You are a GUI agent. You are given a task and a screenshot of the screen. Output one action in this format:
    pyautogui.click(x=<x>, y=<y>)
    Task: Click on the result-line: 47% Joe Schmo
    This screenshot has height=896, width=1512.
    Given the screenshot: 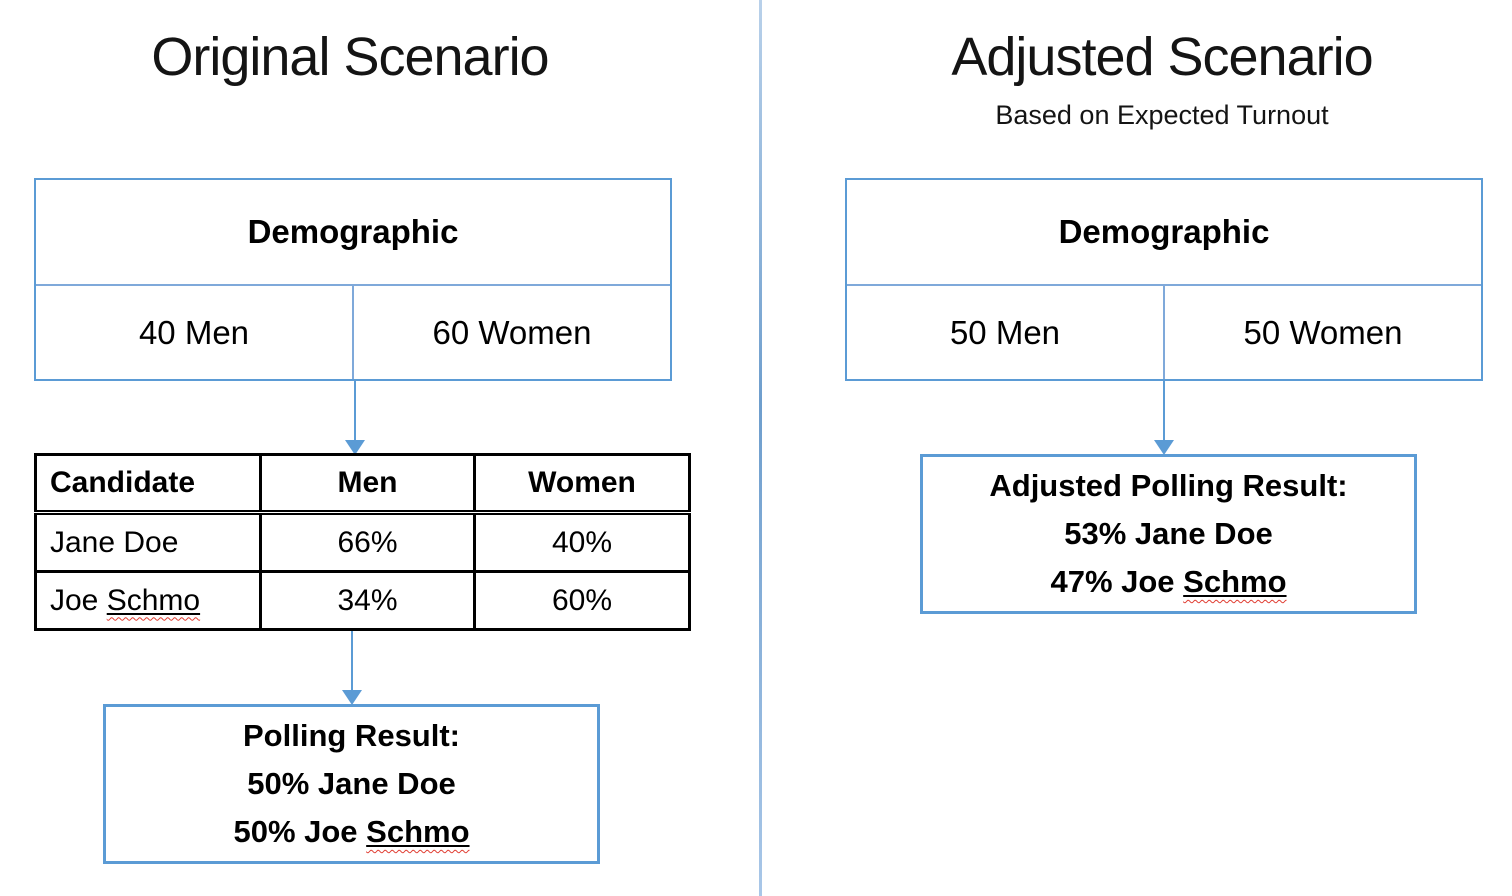 What is the action you would take?
    pyautogui.click(x=1168, y=582)
    